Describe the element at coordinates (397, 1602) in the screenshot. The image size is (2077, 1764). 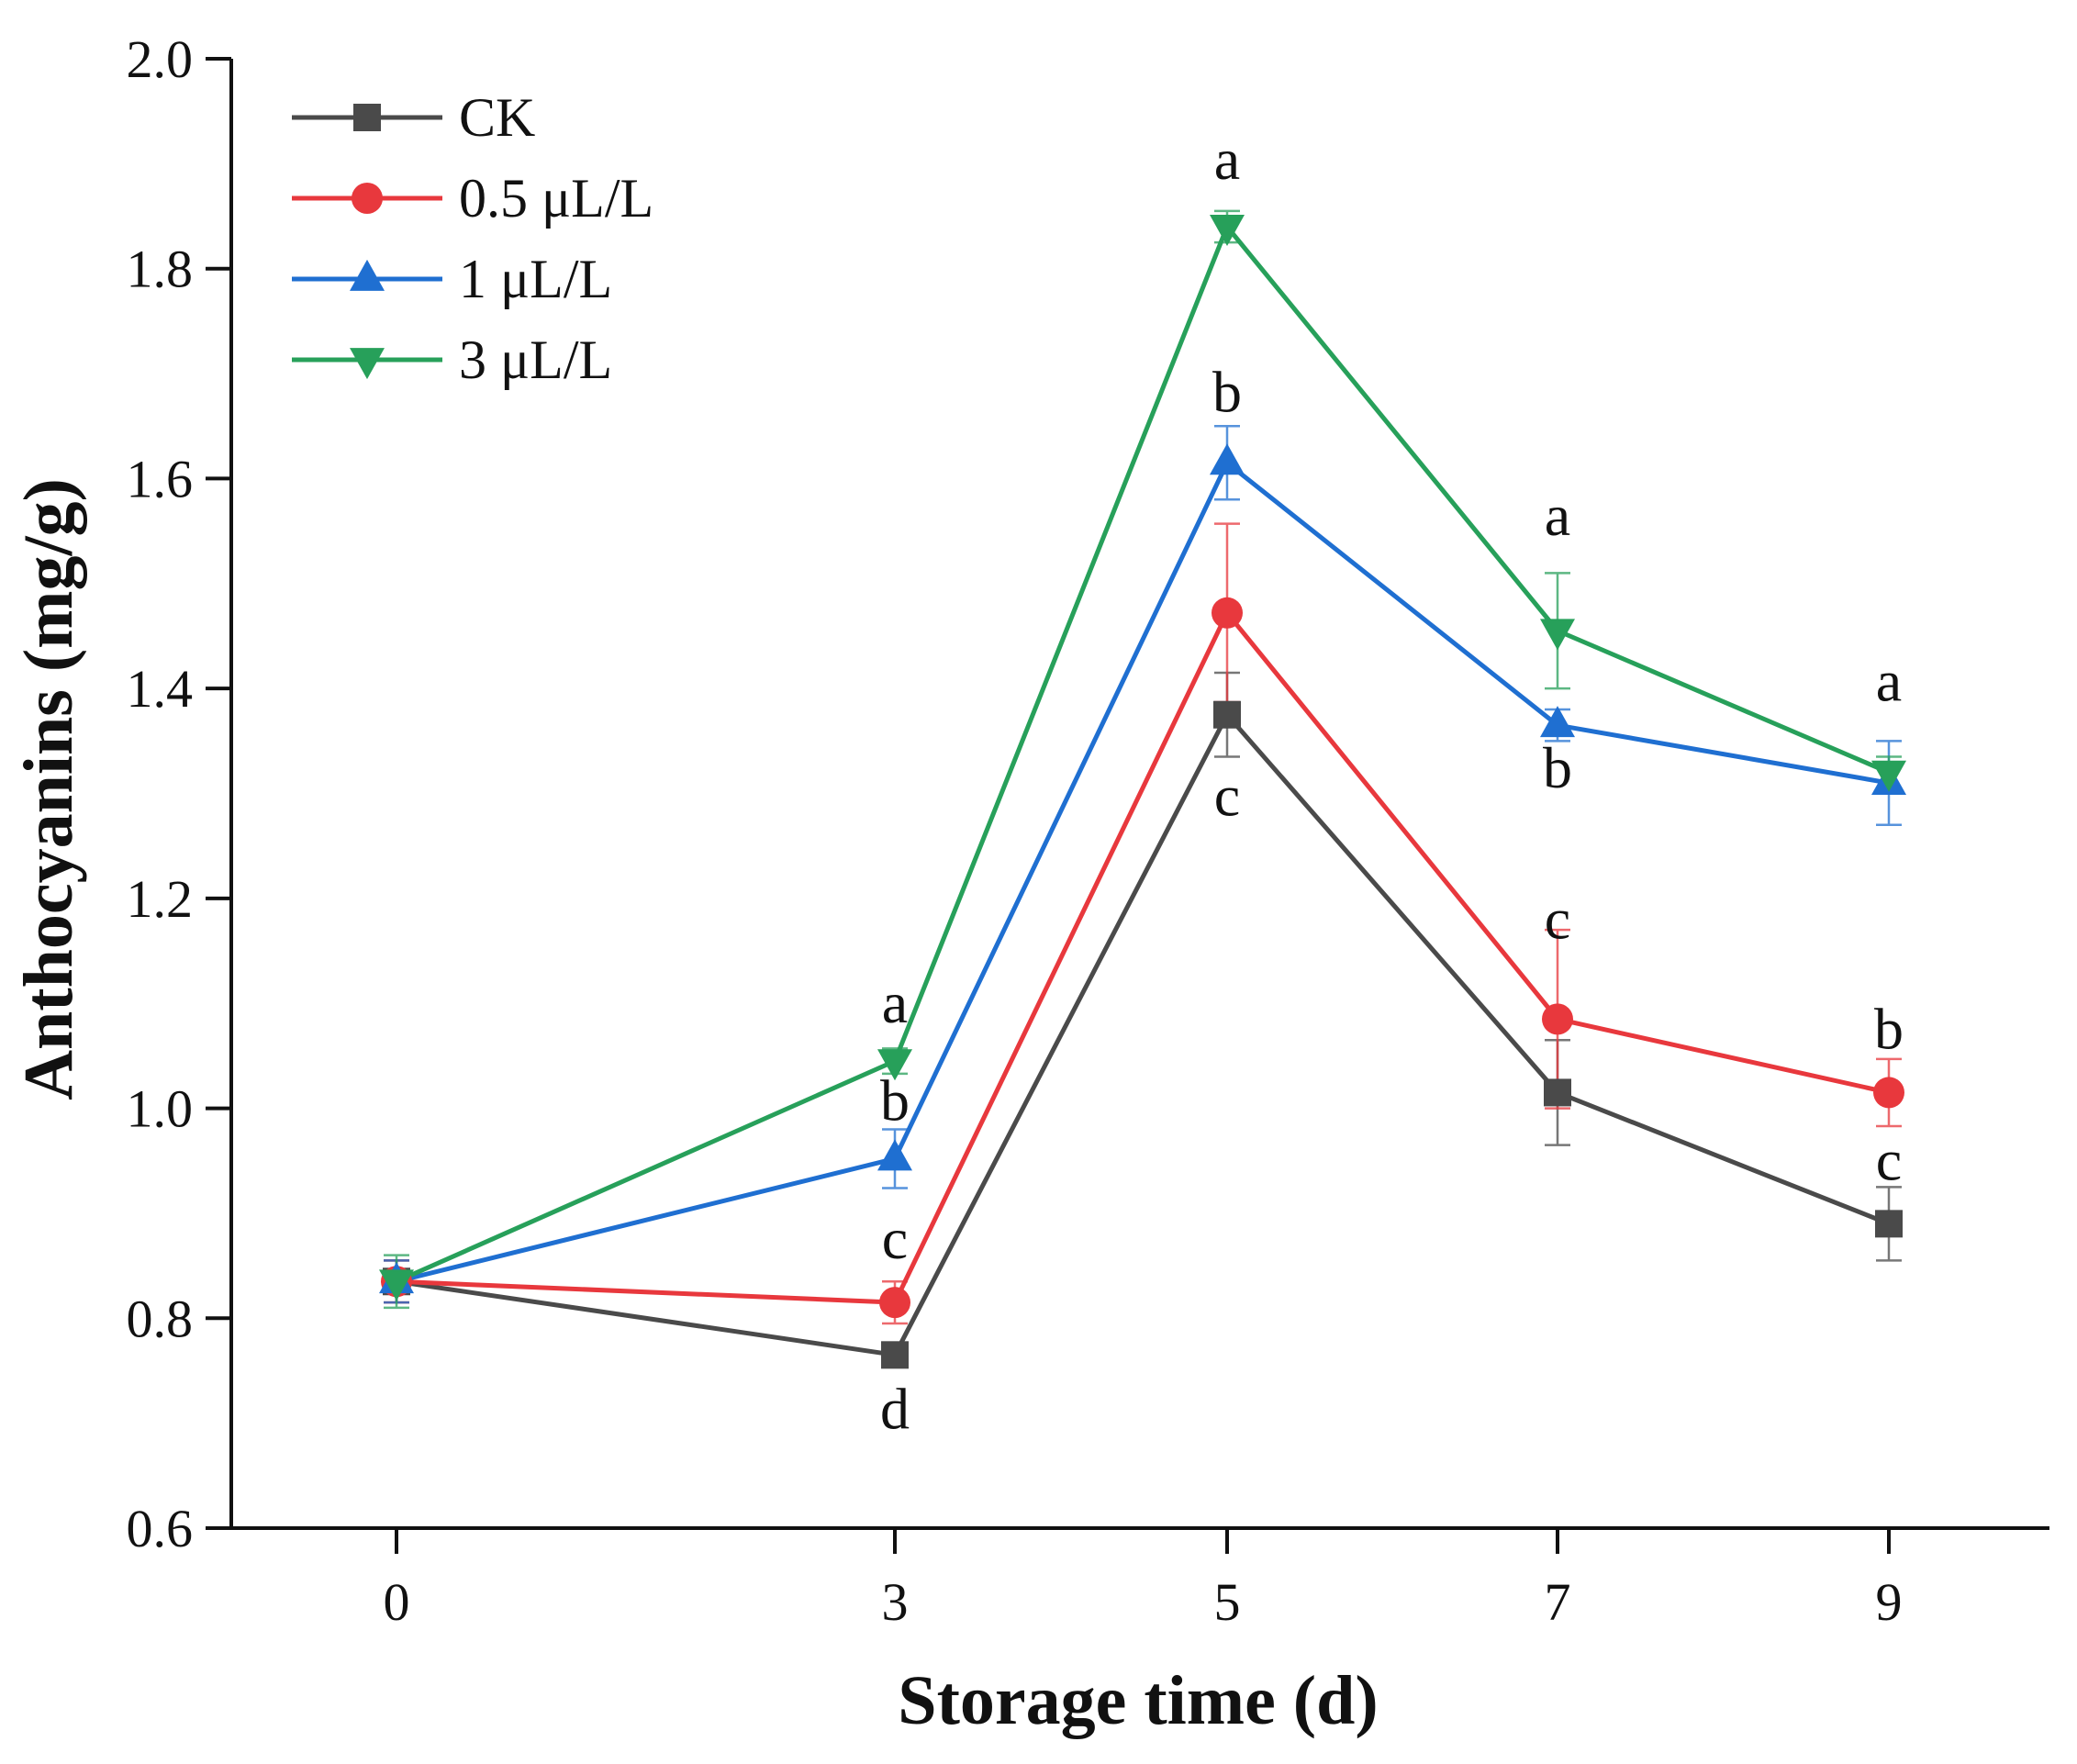
I see `x-tick-label: 0` at that location.